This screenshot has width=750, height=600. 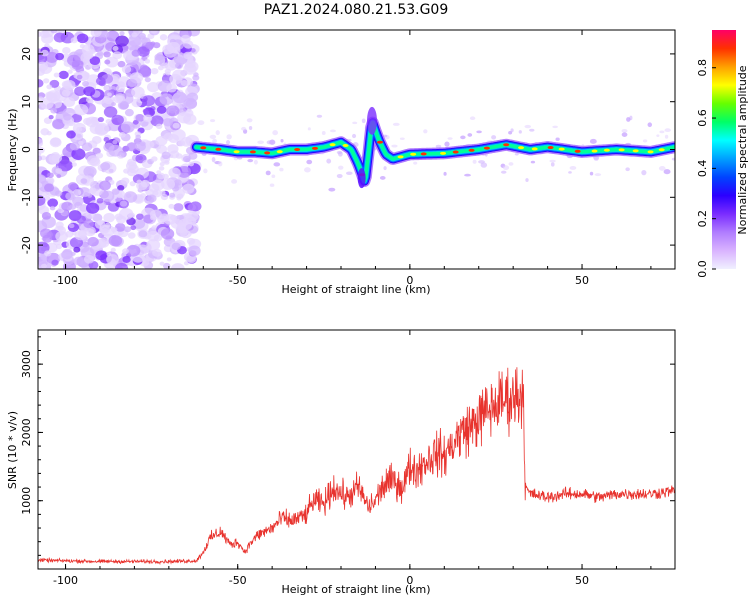 What do you see at coordinates (26, 102) in the screenshot?
I see `y-tick-label: 10` at bounding box center [26, 102].